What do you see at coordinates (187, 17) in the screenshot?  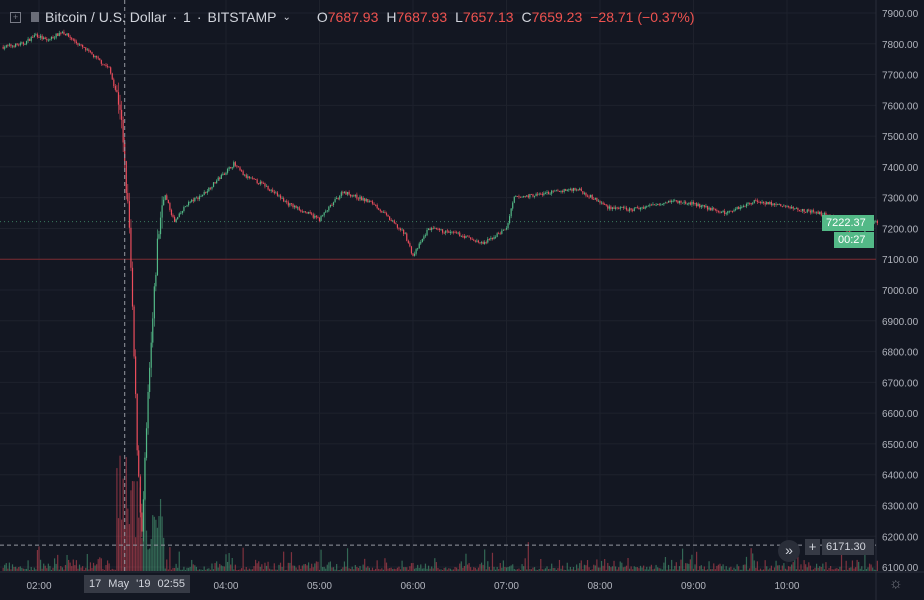 I see `interval: 1` at bounding box center [187, 17].